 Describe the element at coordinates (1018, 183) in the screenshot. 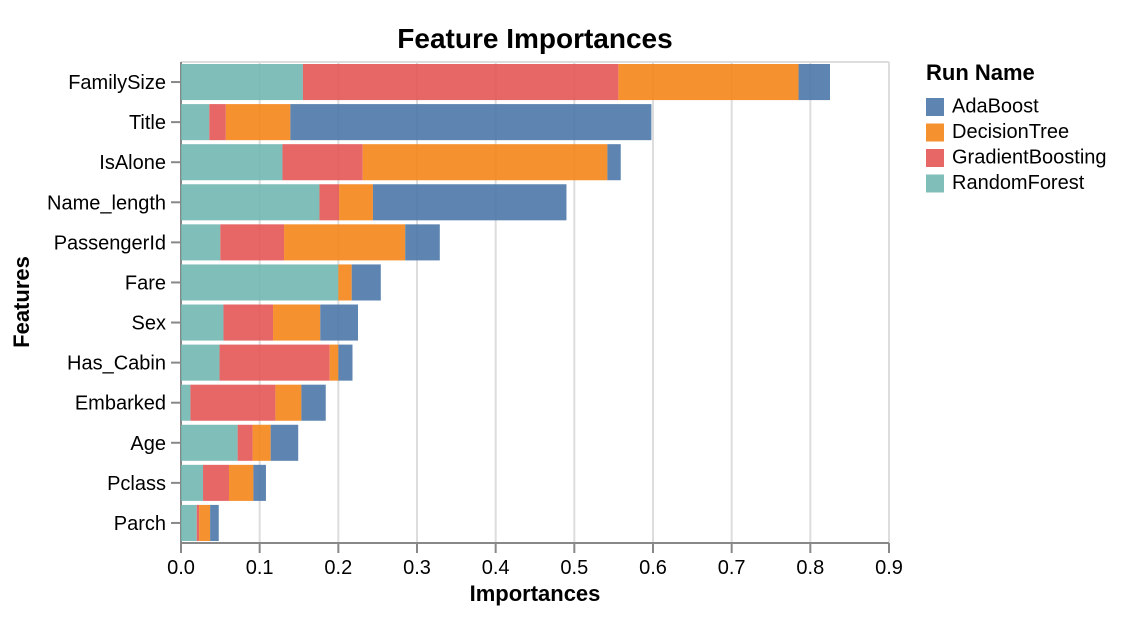

I see `legend-label-RandomForest: RandomForest` at that location.